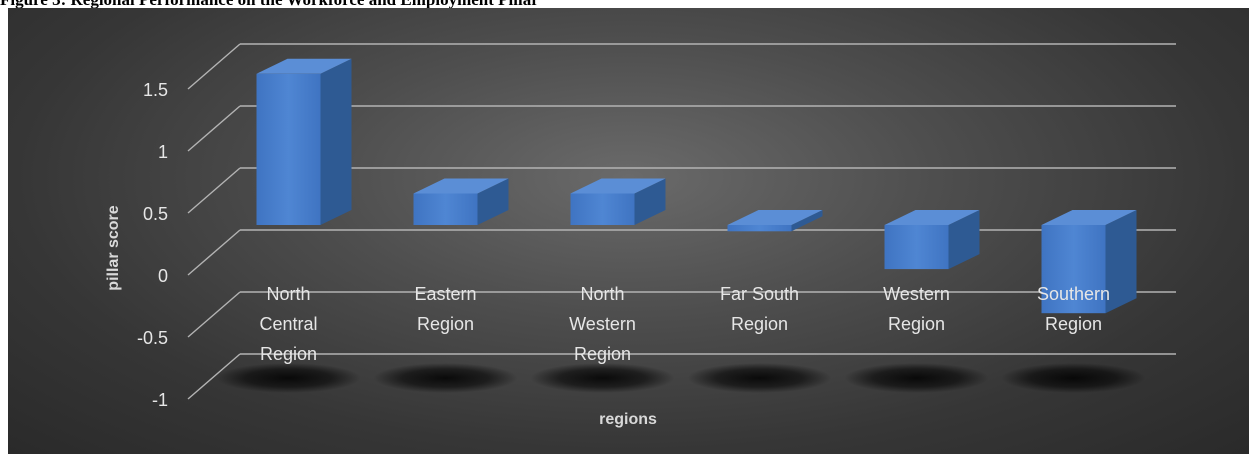 The image size is (1257, 457). Describe the element at coordinates (916, 309) in the screenshot. I see `x-category-label: Western Region` at that location.